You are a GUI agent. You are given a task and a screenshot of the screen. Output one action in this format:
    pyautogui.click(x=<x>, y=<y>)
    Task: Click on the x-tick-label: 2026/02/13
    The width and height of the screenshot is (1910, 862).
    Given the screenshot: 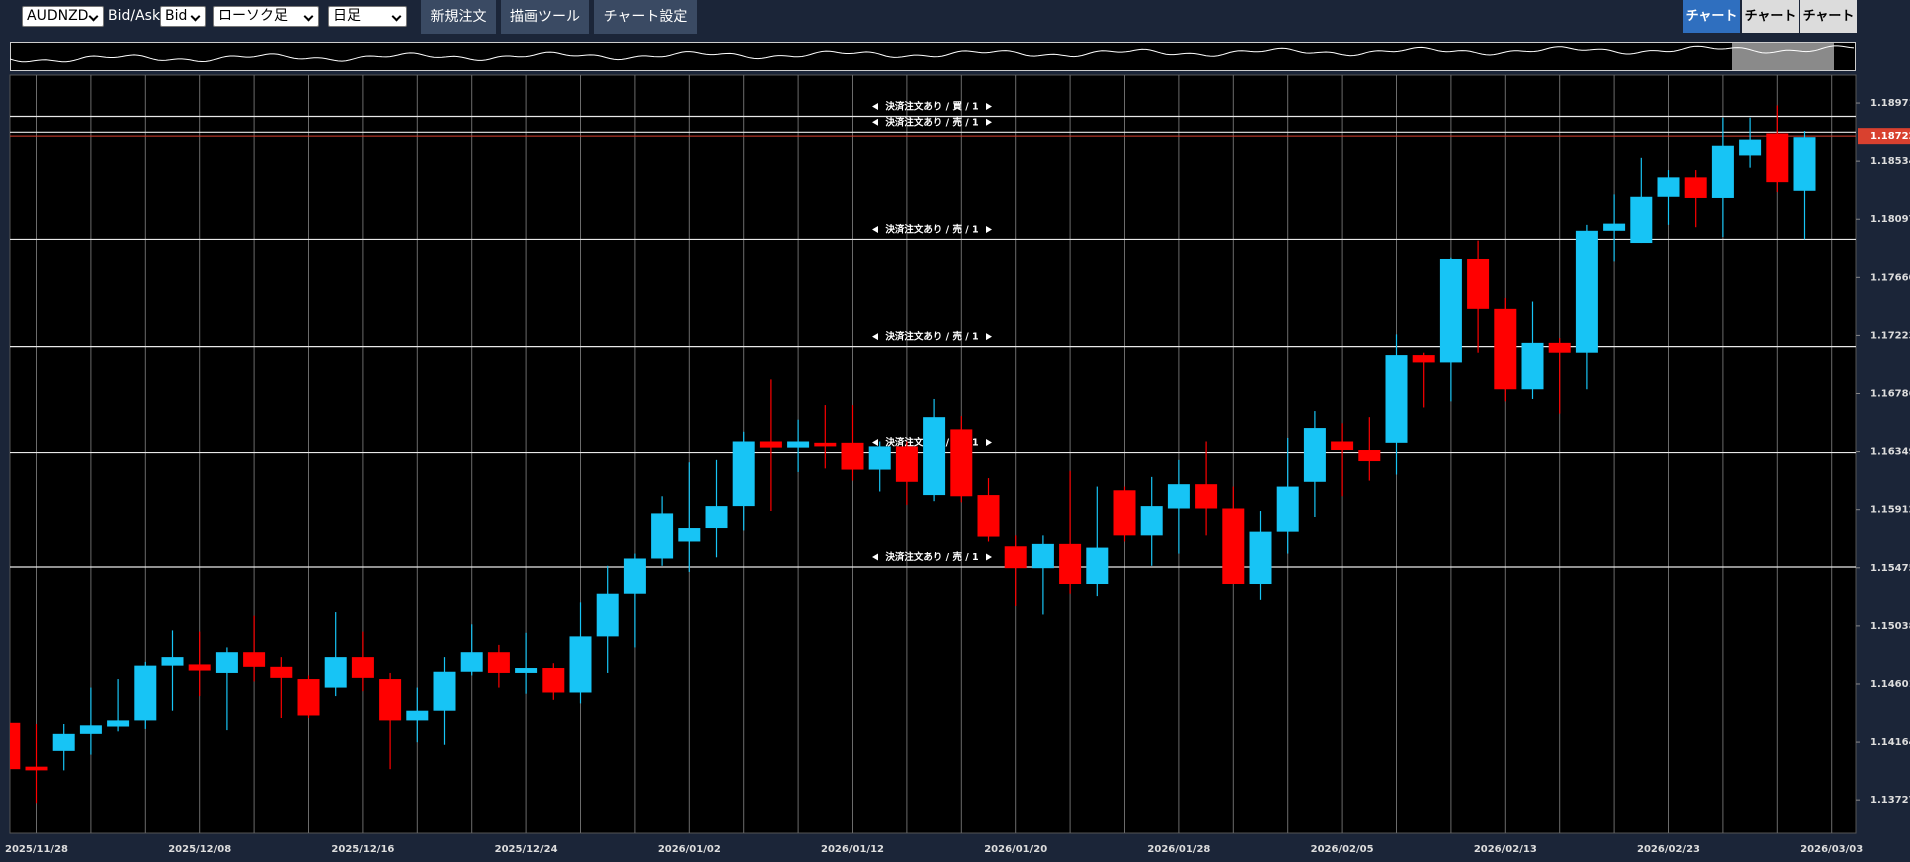 What is the action you would take?
    pyautogui.click(x=1505, y=849)
    